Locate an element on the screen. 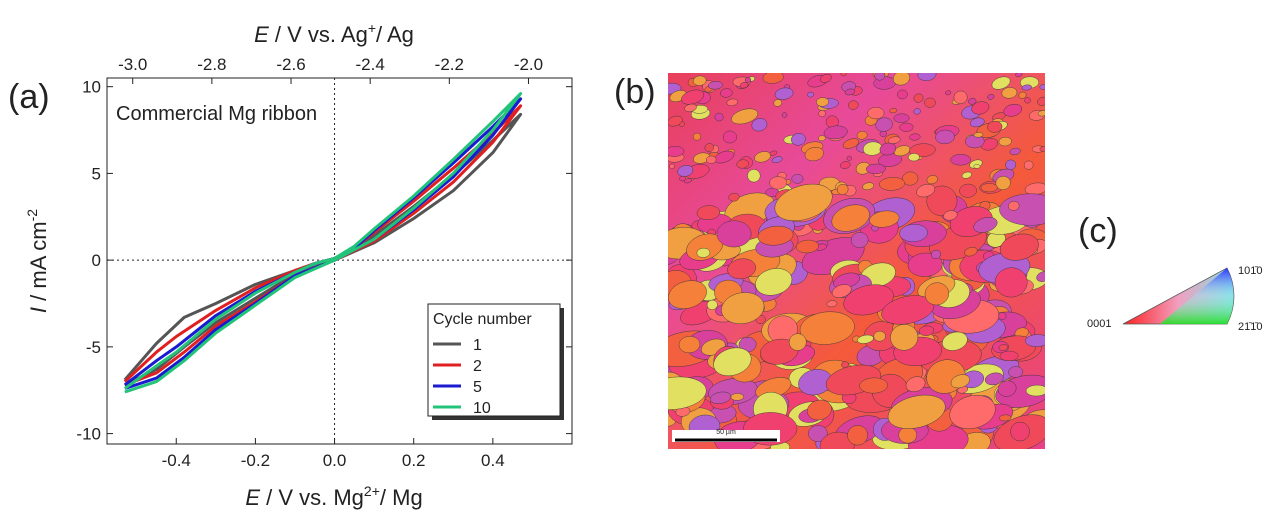 This screenshot has width=1282, height=521. x2-tick-label: -2.6 is located at coordinates (290, 64).